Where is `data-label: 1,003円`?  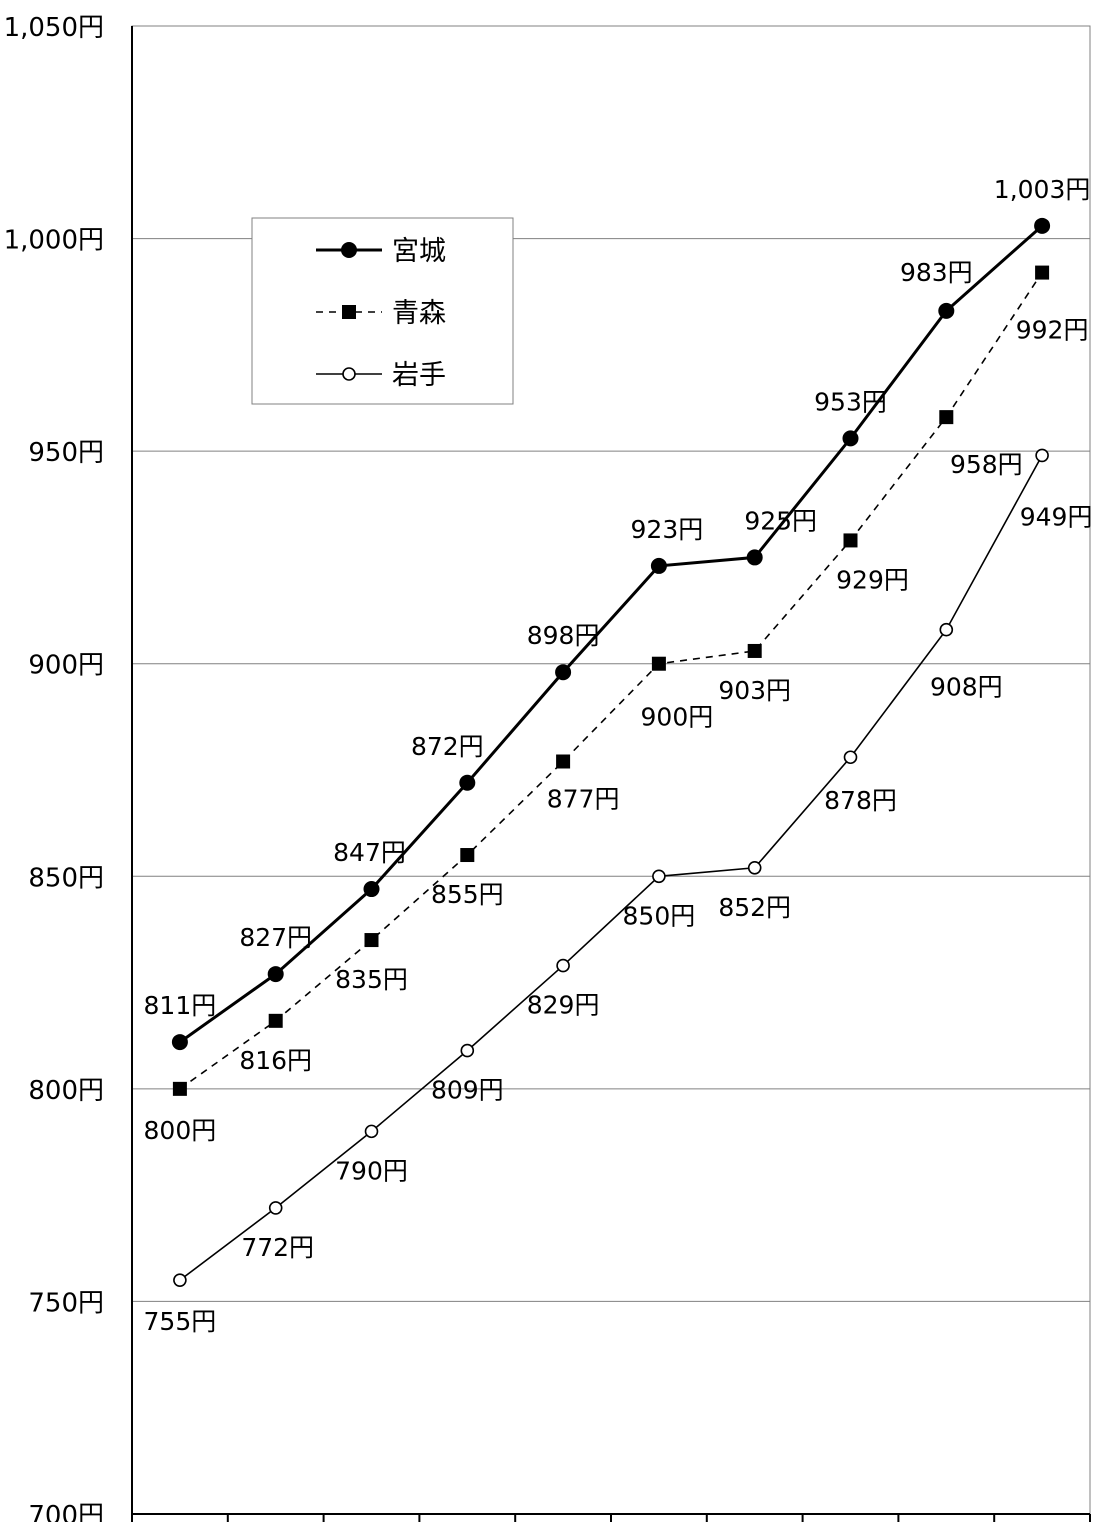
data-label: 1,003円 is located at coordinates (1042, 189).